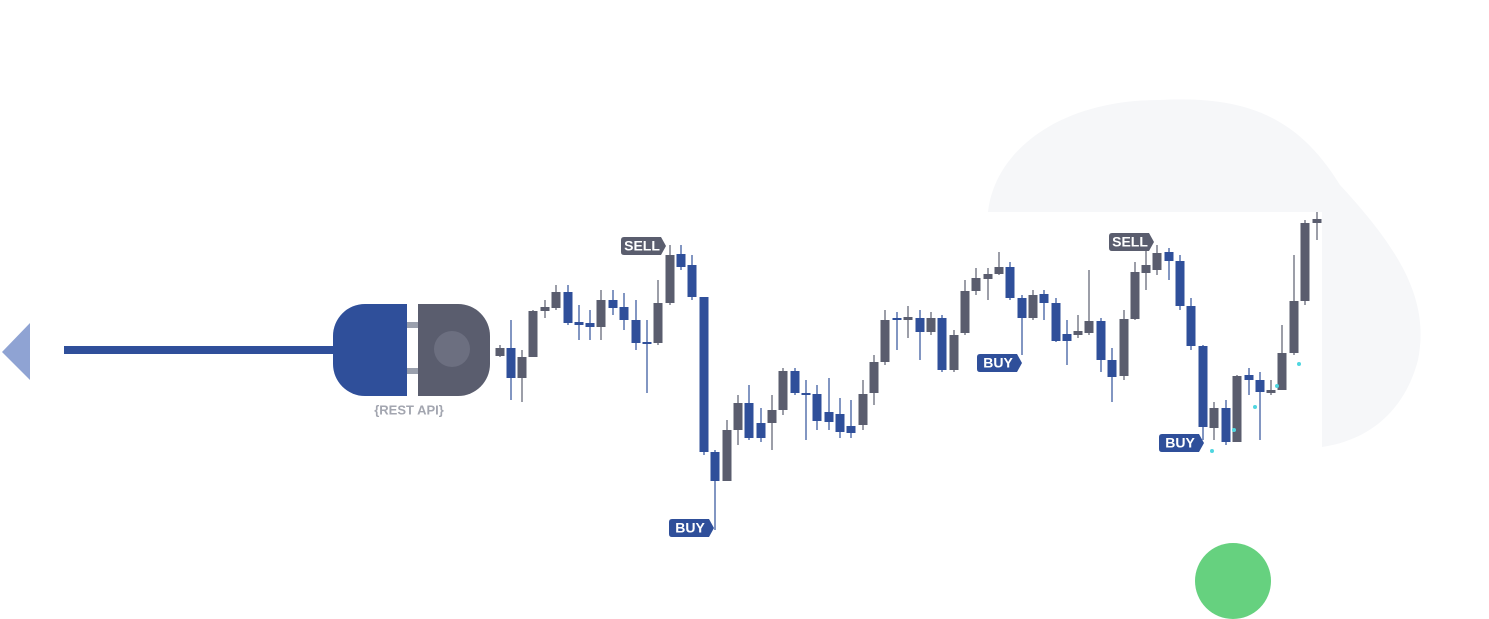 This screenshot has height=619, width=1489. I want to click on left-arrow, so click(16, 351).